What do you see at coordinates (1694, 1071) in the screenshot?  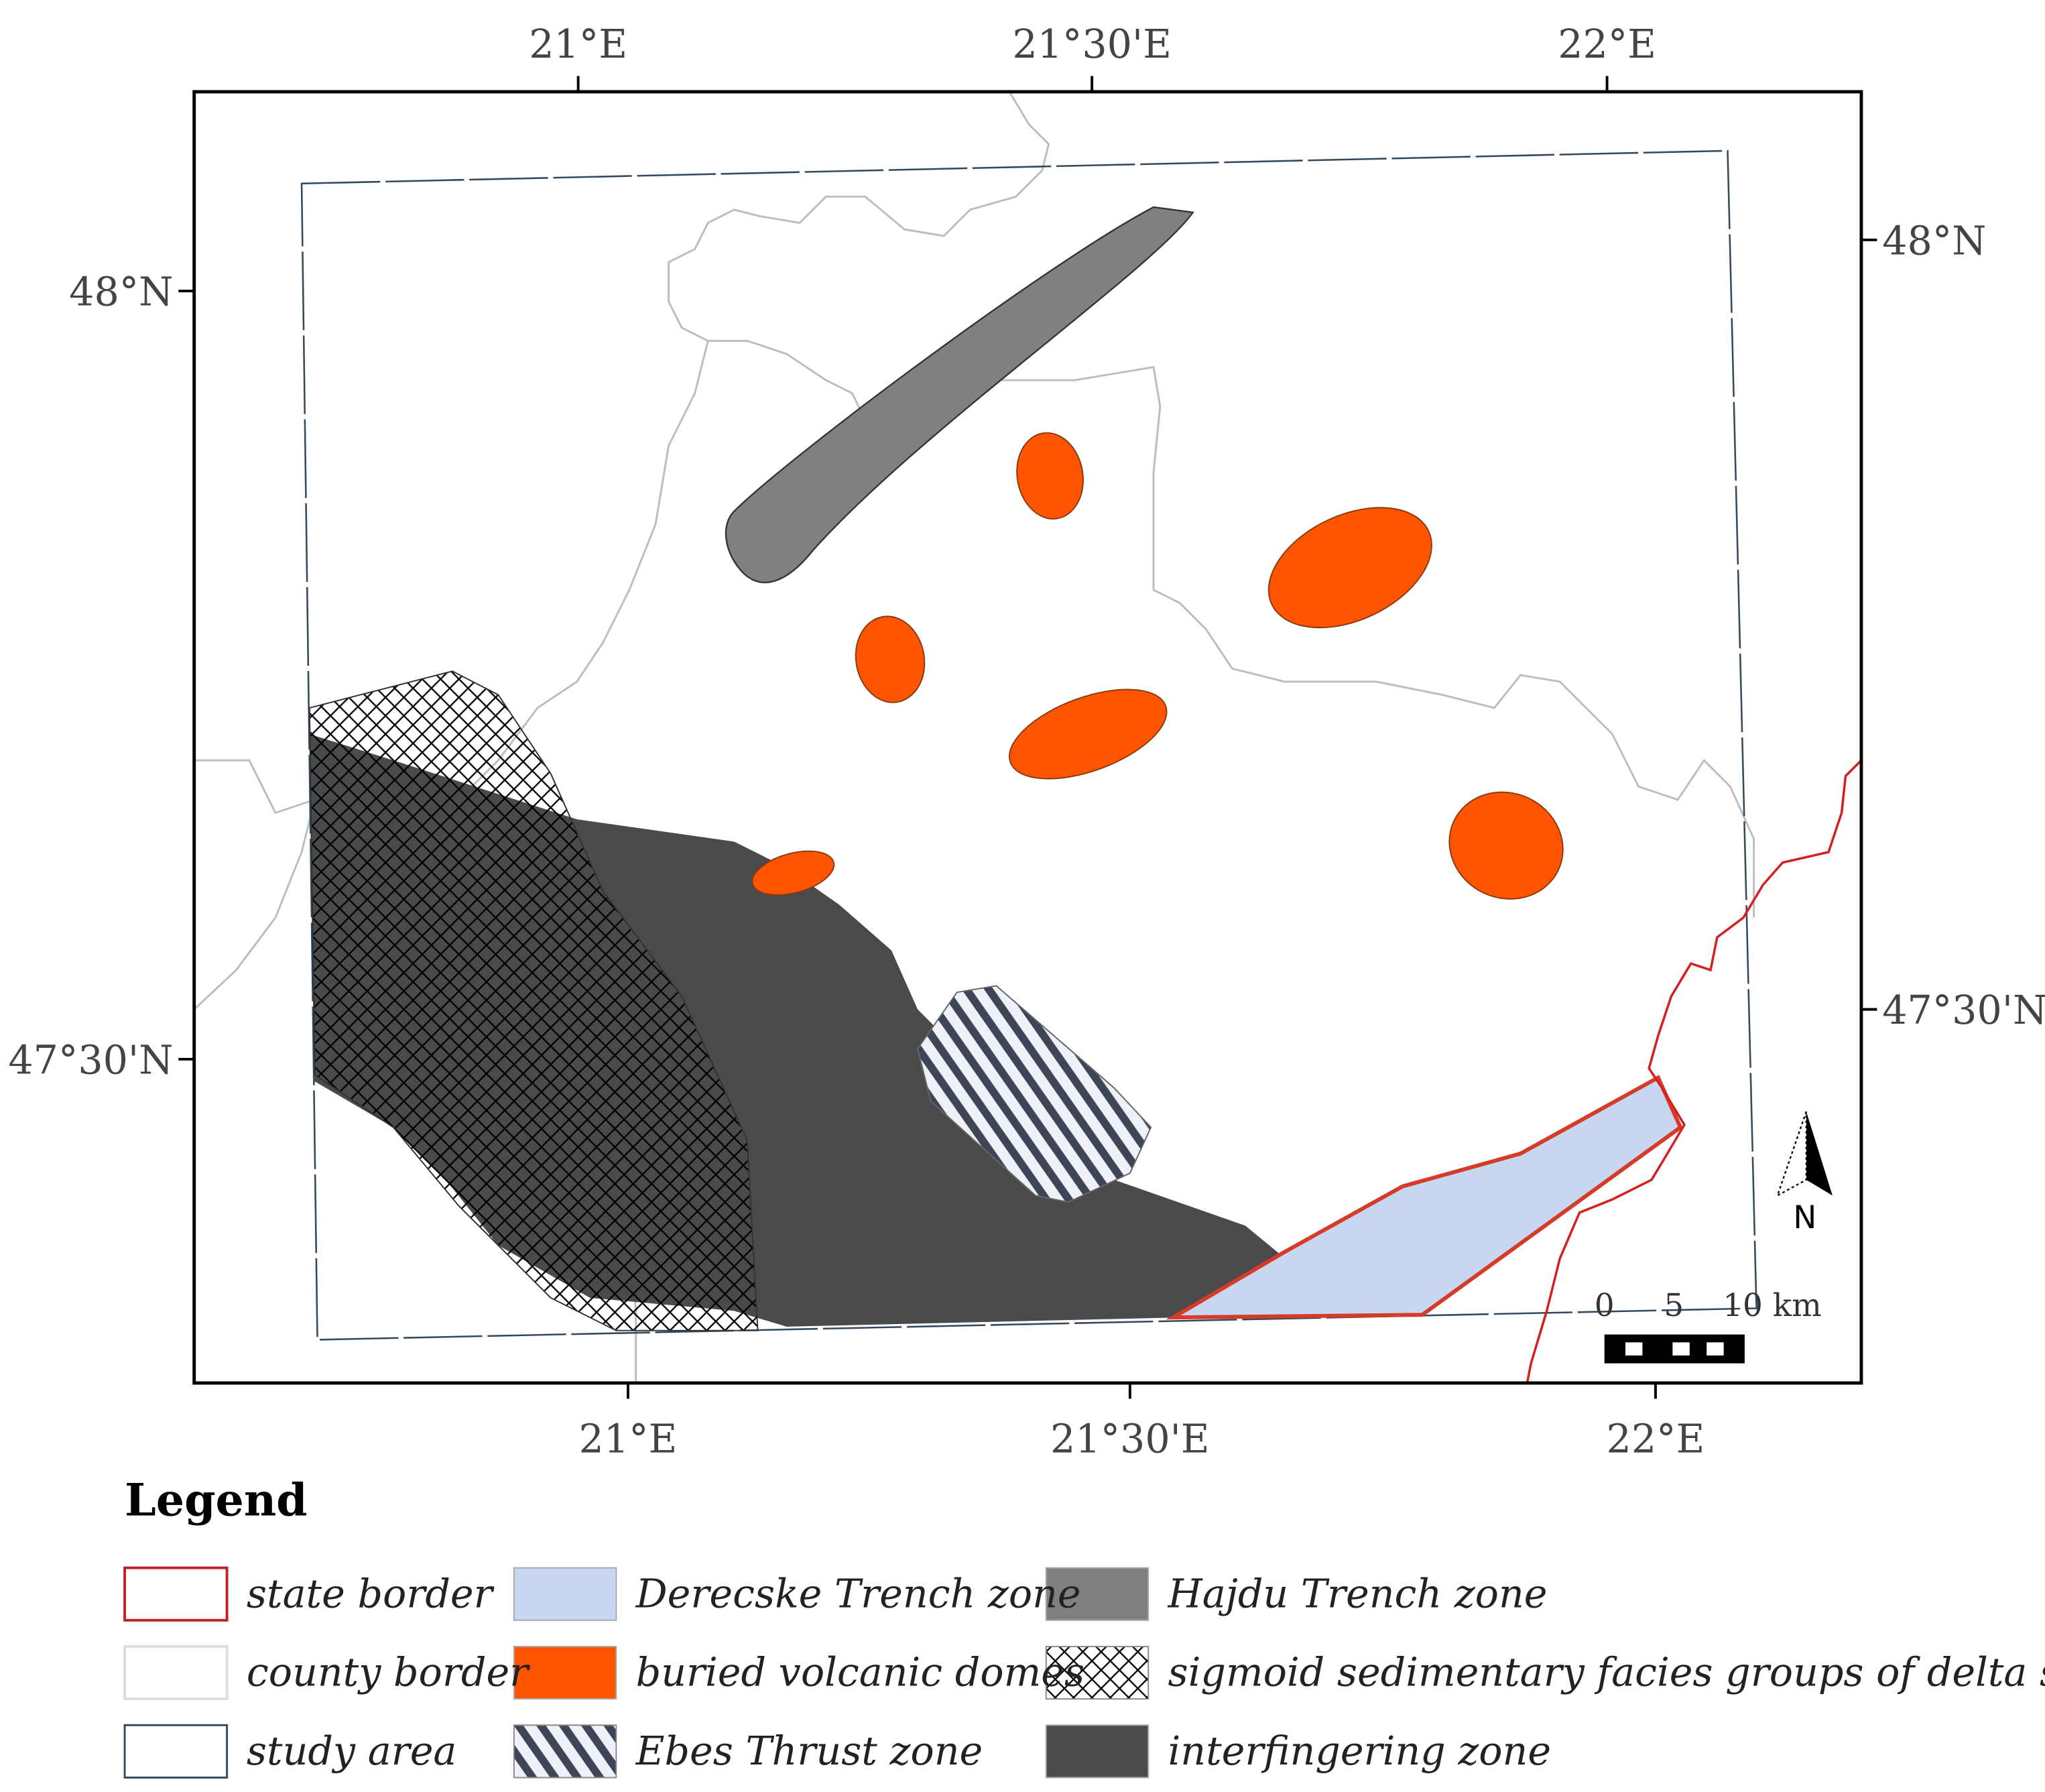 I see `state-border` at bounding box center [1694, 1071].